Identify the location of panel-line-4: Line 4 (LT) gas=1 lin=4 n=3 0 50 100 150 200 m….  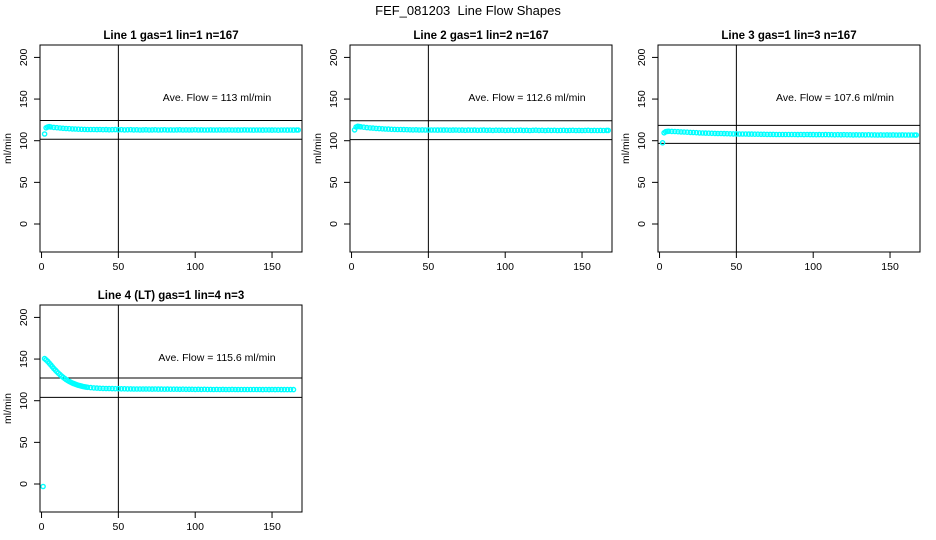
(152, 411).